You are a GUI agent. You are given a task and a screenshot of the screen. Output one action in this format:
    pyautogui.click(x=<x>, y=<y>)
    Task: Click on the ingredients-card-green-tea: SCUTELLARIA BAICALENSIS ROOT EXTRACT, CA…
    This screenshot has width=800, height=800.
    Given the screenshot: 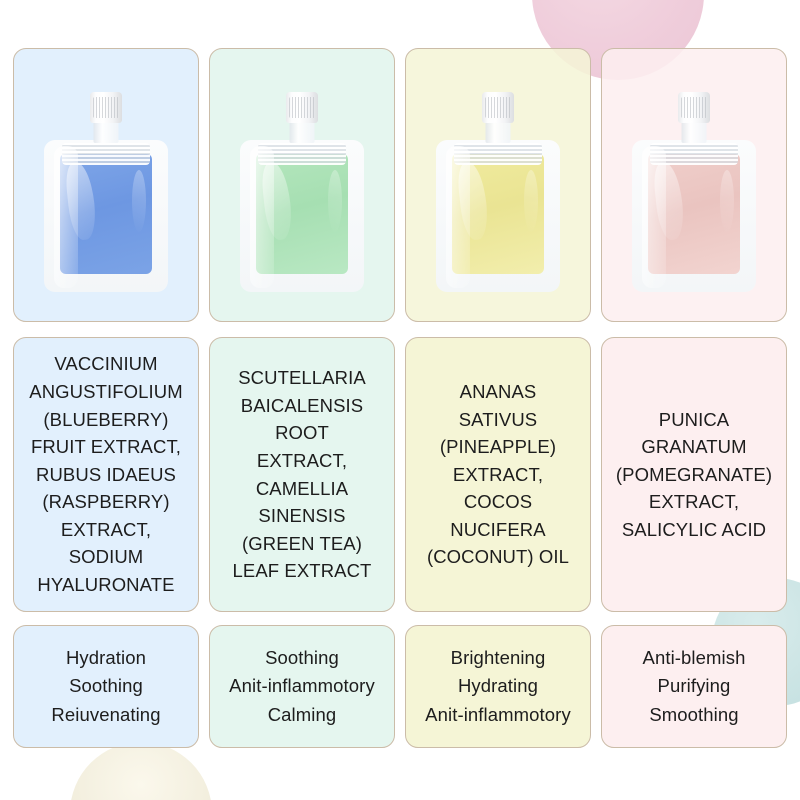 What is the action you would take?
    pyautogui.click(x=302, y=474)
    